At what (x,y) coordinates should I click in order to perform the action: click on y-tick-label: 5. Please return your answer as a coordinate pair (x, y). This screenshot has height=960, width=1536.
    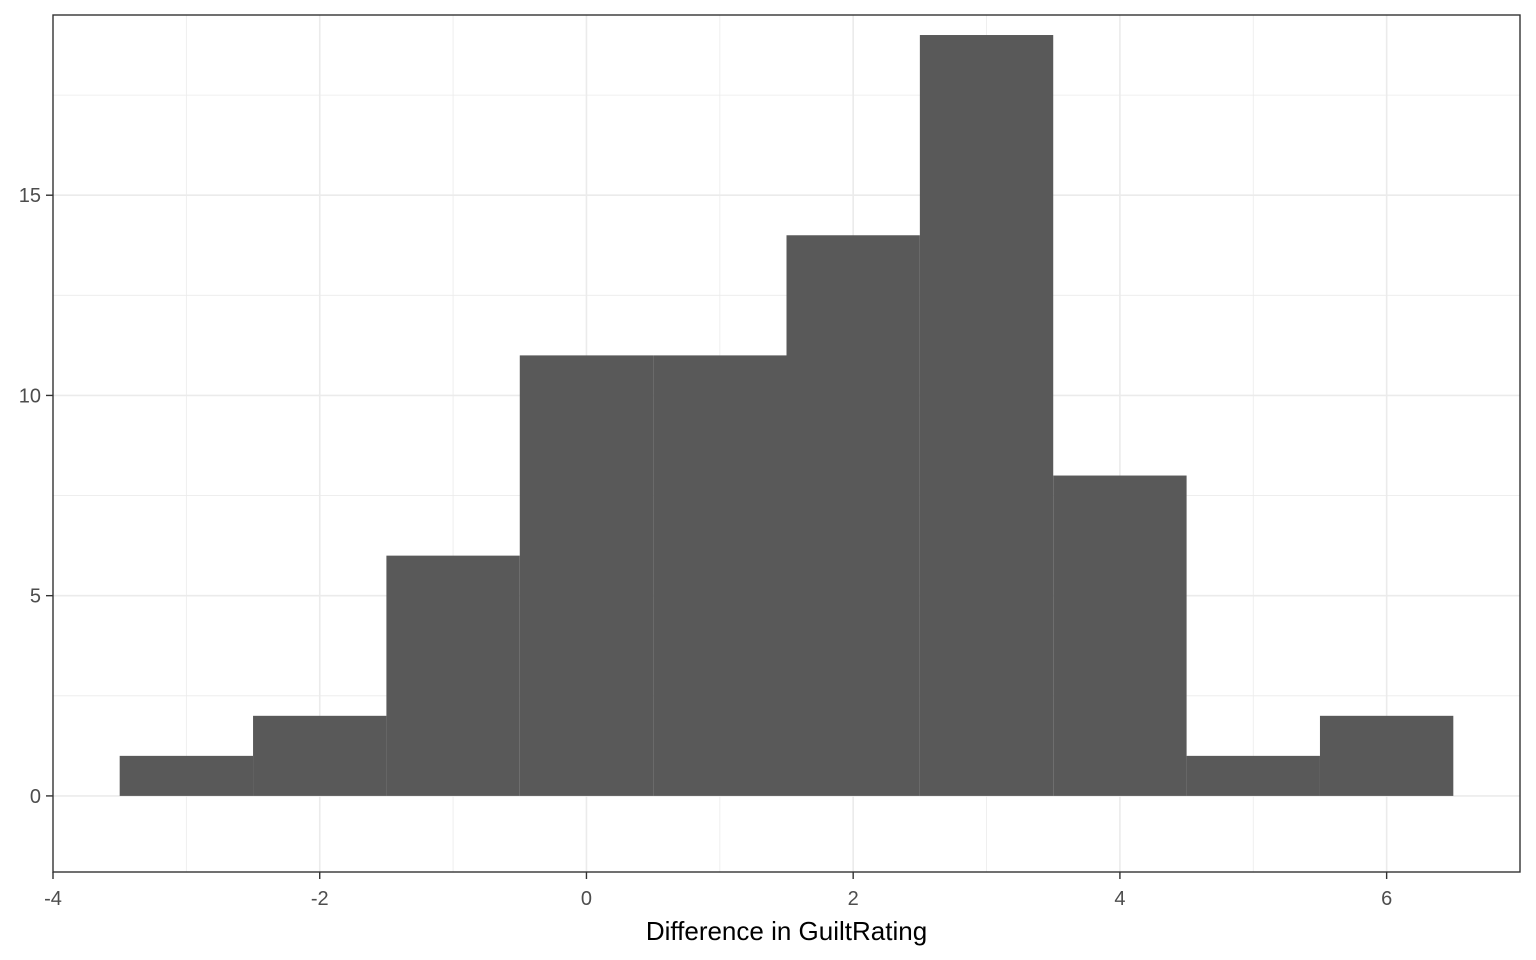
    Looking at the image, I should click on (35, 597).